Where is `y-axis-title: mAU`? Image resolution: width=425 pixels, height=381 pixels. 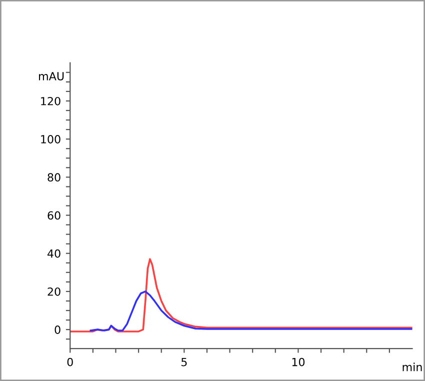
y-axis-title: mAU is located at coordinates (51, 76).